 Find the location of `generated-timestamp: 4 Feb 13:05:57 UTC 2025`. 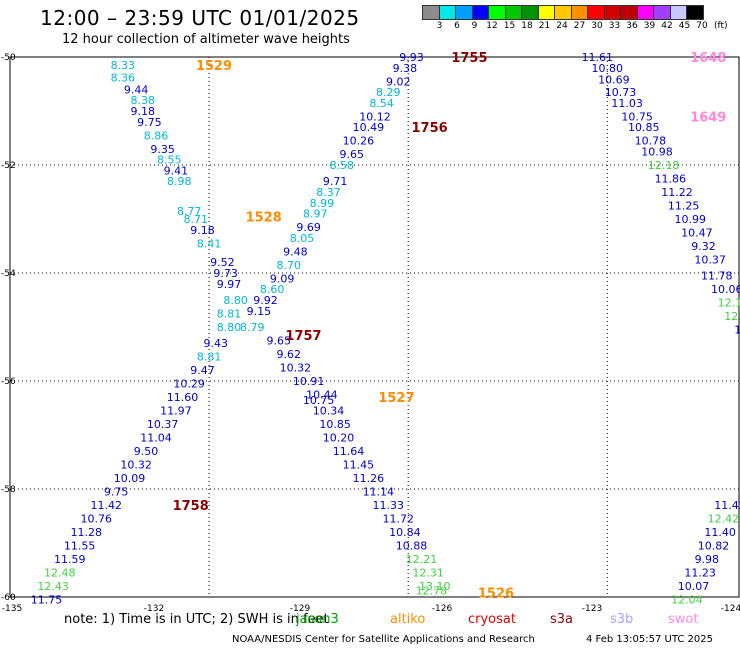

generated-timestamp: 4 Feb 13:05:57 UTC 2025 is located at coordinates (649, 639).